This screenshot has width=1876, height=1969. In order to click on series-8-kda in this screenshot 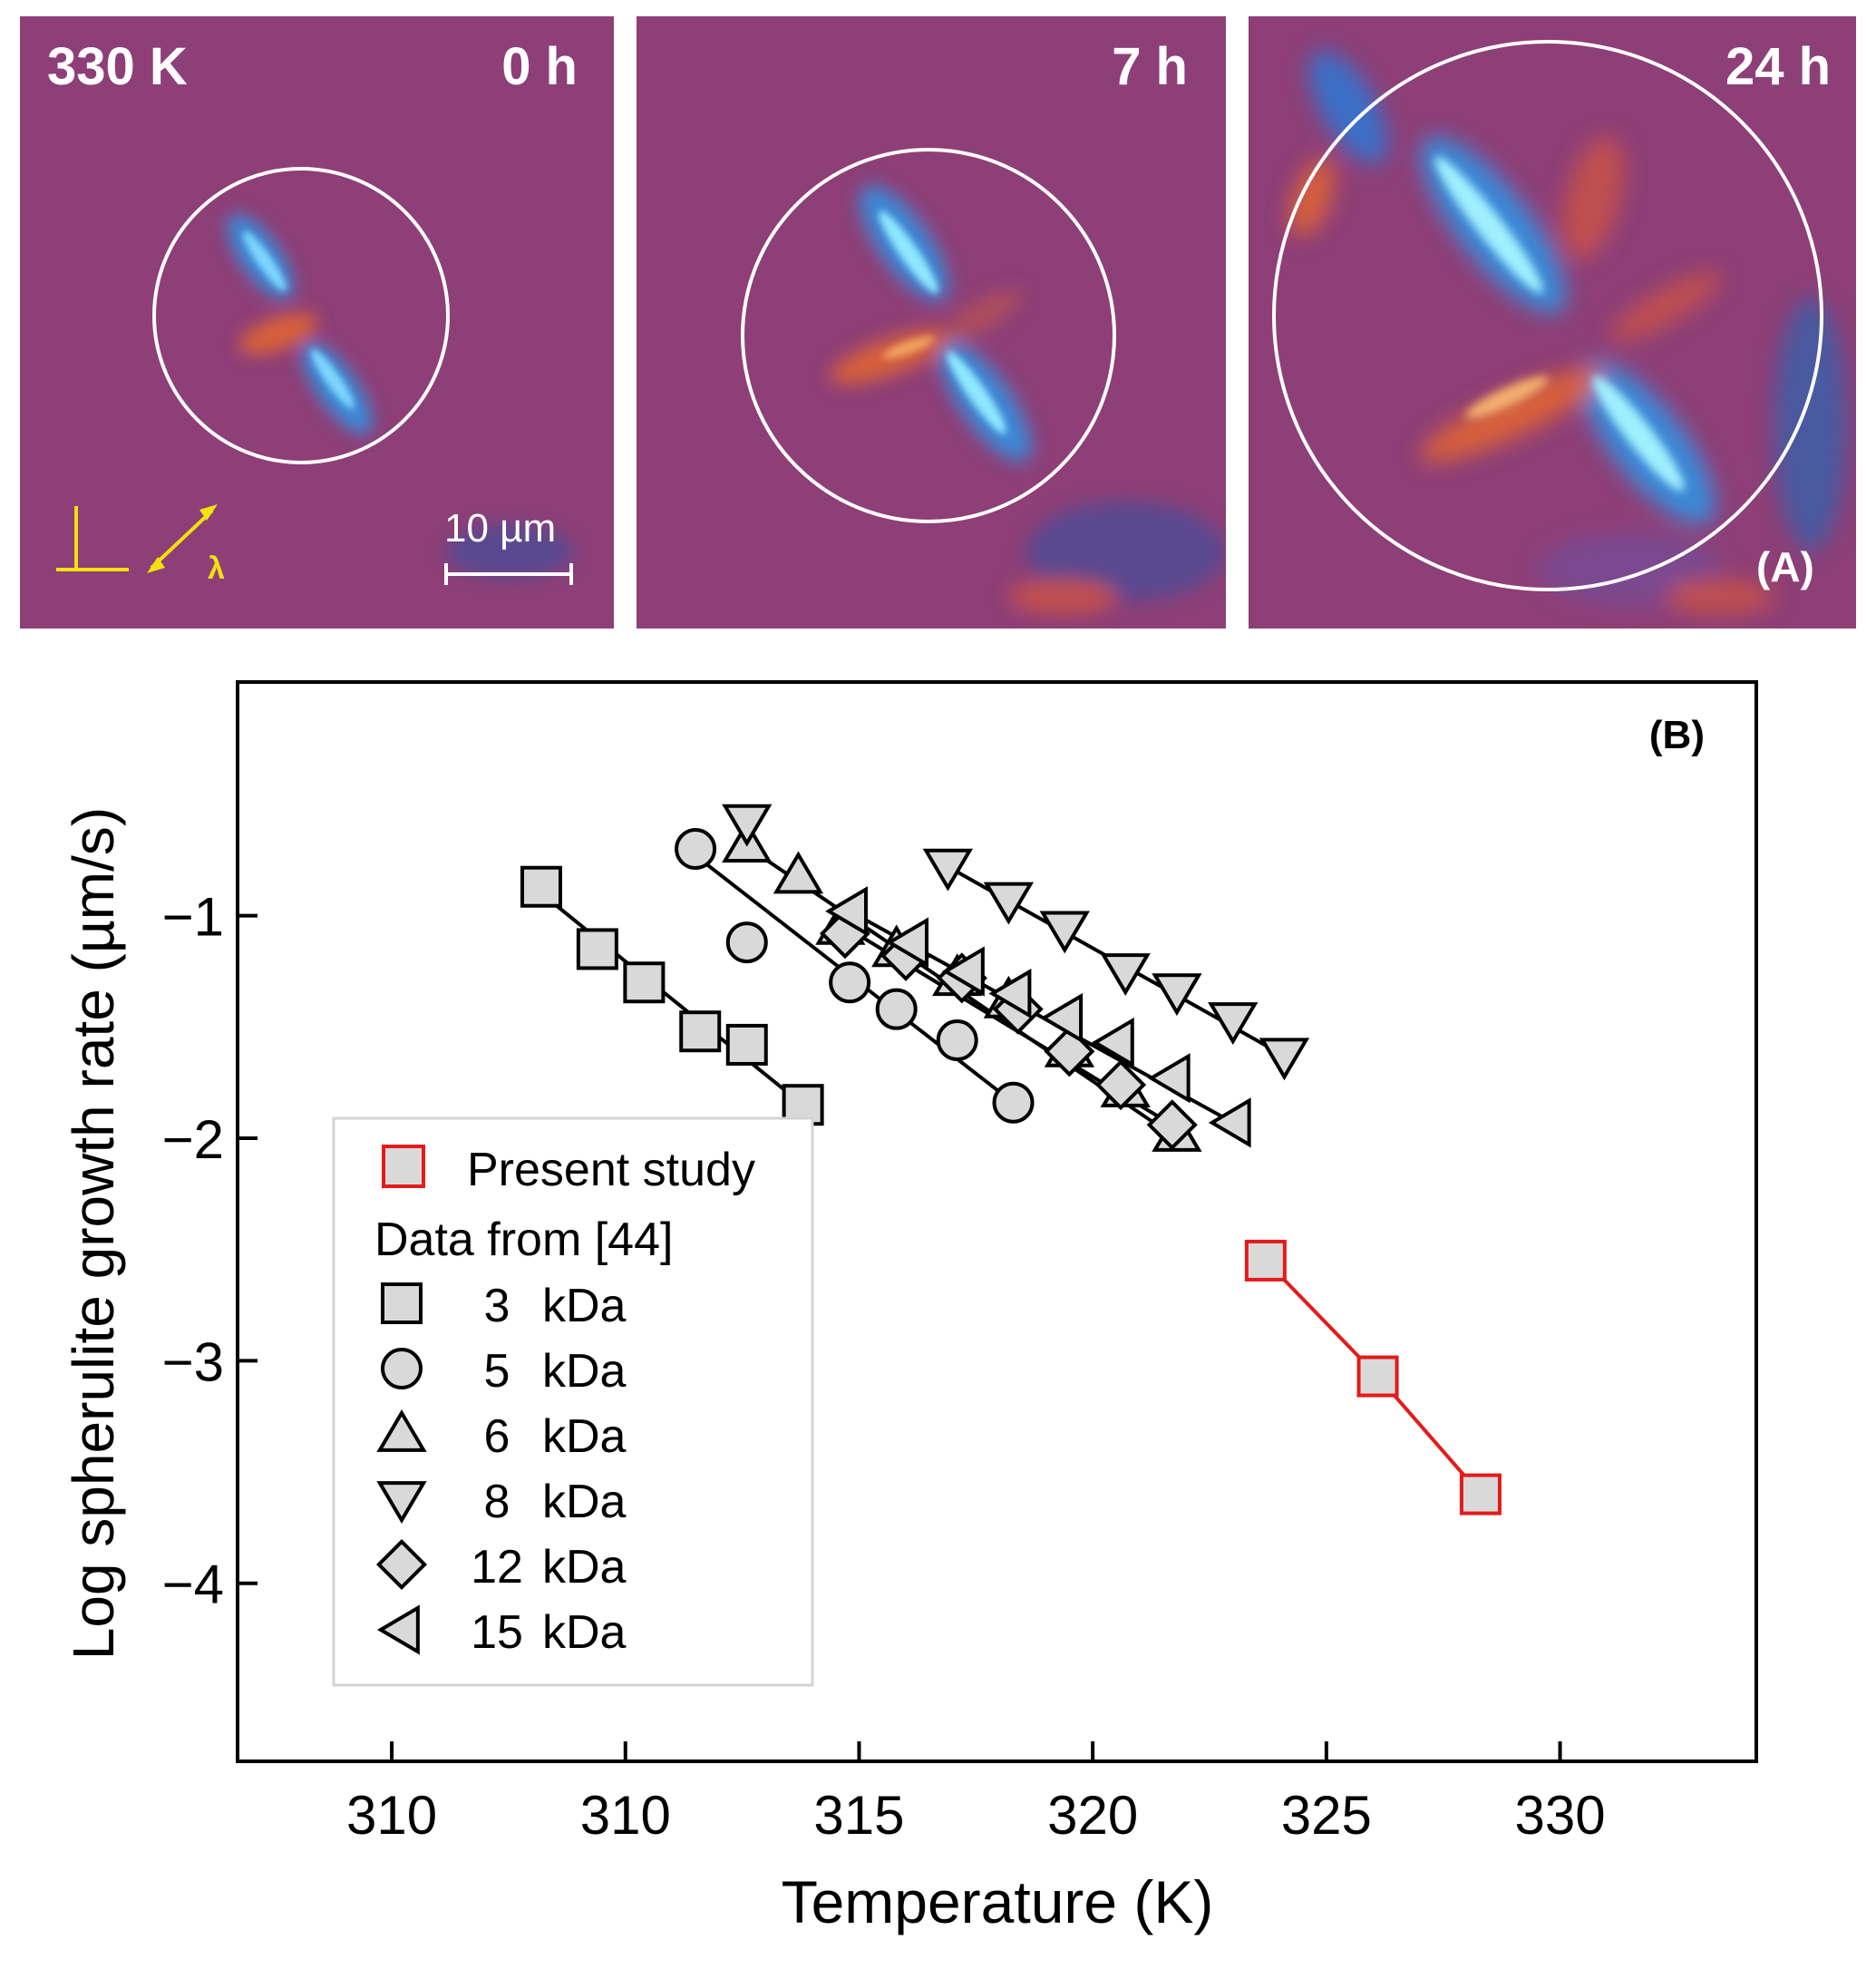, I will do `click(1016, 942)`.